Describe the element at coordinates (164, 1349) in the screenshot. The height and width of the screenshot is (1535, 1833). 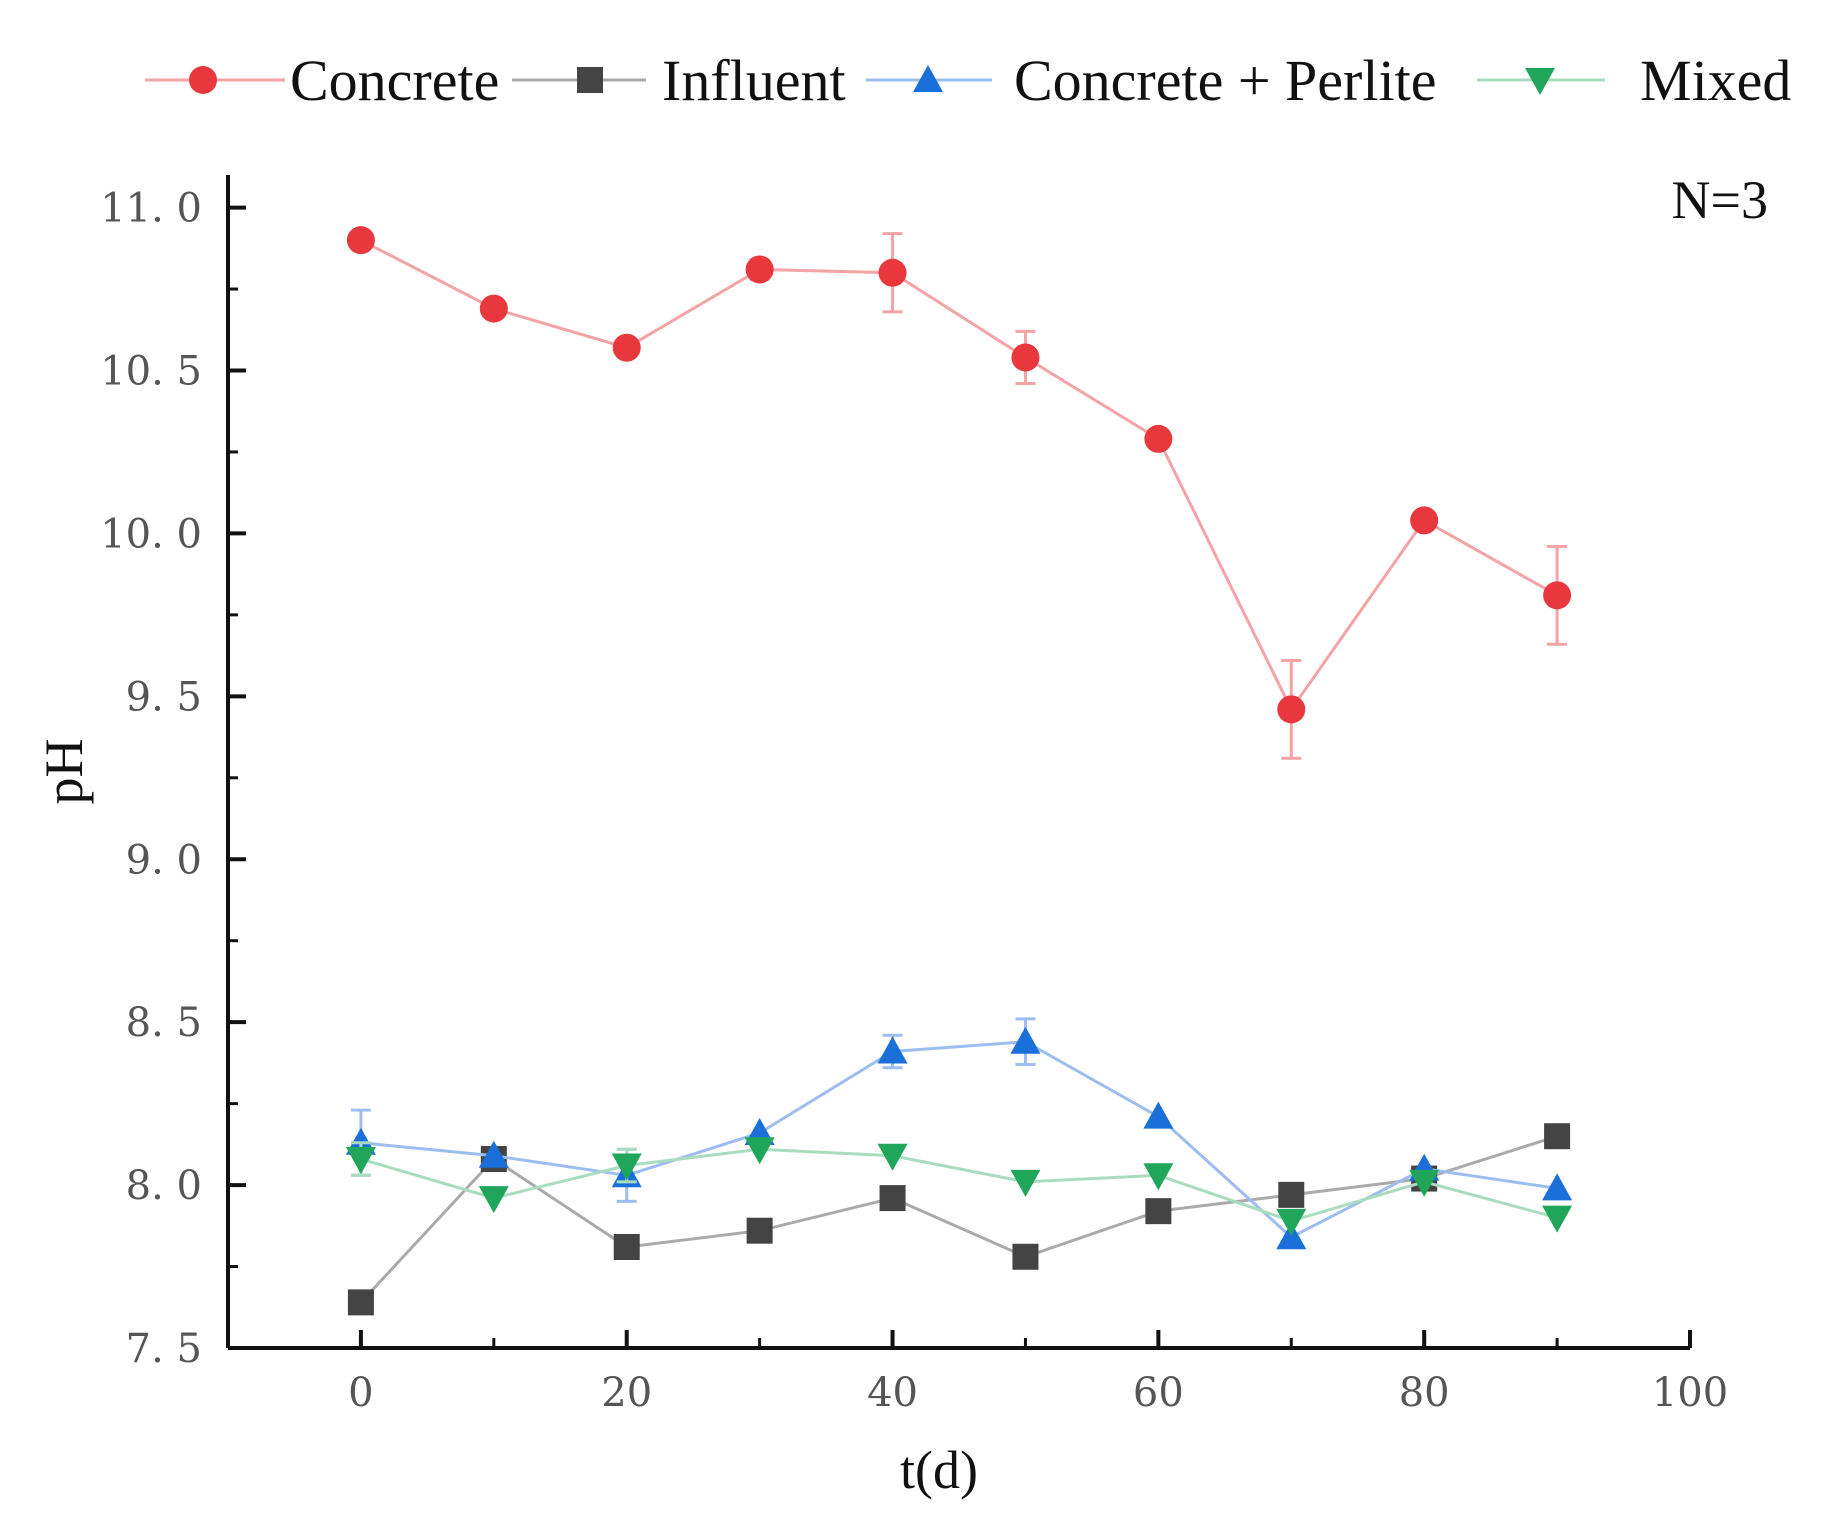
I see `y-tick-label: 7. 5` at that location.